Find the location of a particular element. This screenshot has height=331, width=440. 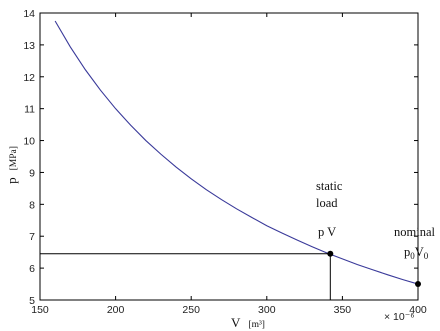

x-tick-label: 150 is located at coordinates (40, 310).